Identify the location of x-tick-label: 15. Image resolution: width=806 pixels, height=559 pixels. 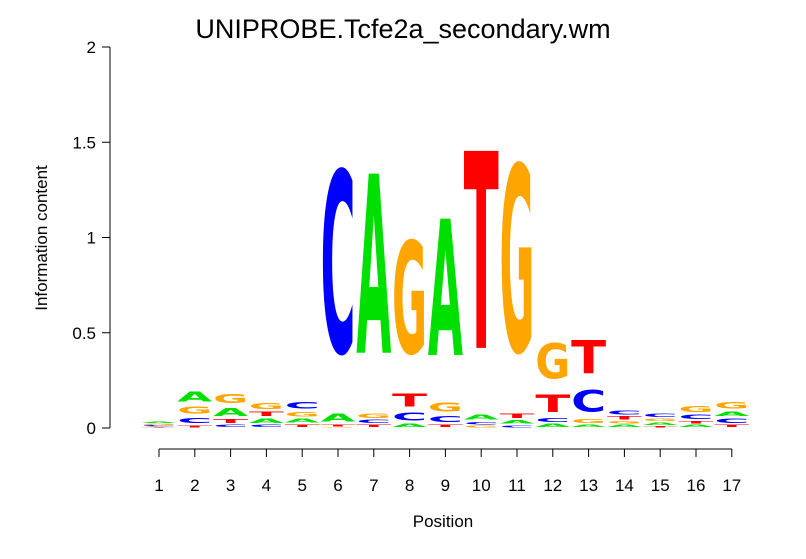
(660, 485).